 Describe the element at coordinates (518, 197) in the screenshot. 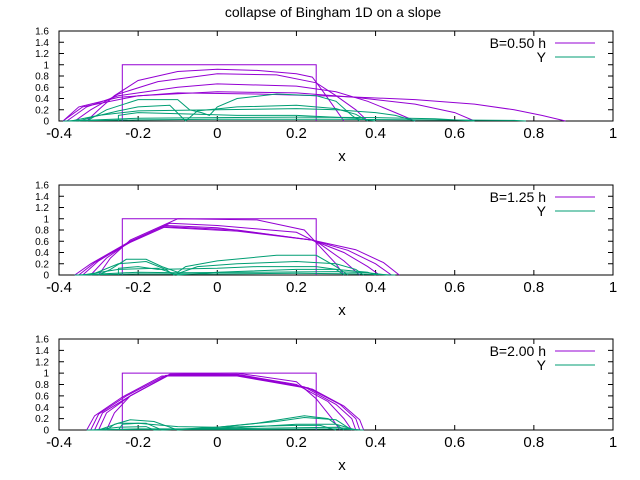

I see `legend-label-h: B=1.25 h` at that location.